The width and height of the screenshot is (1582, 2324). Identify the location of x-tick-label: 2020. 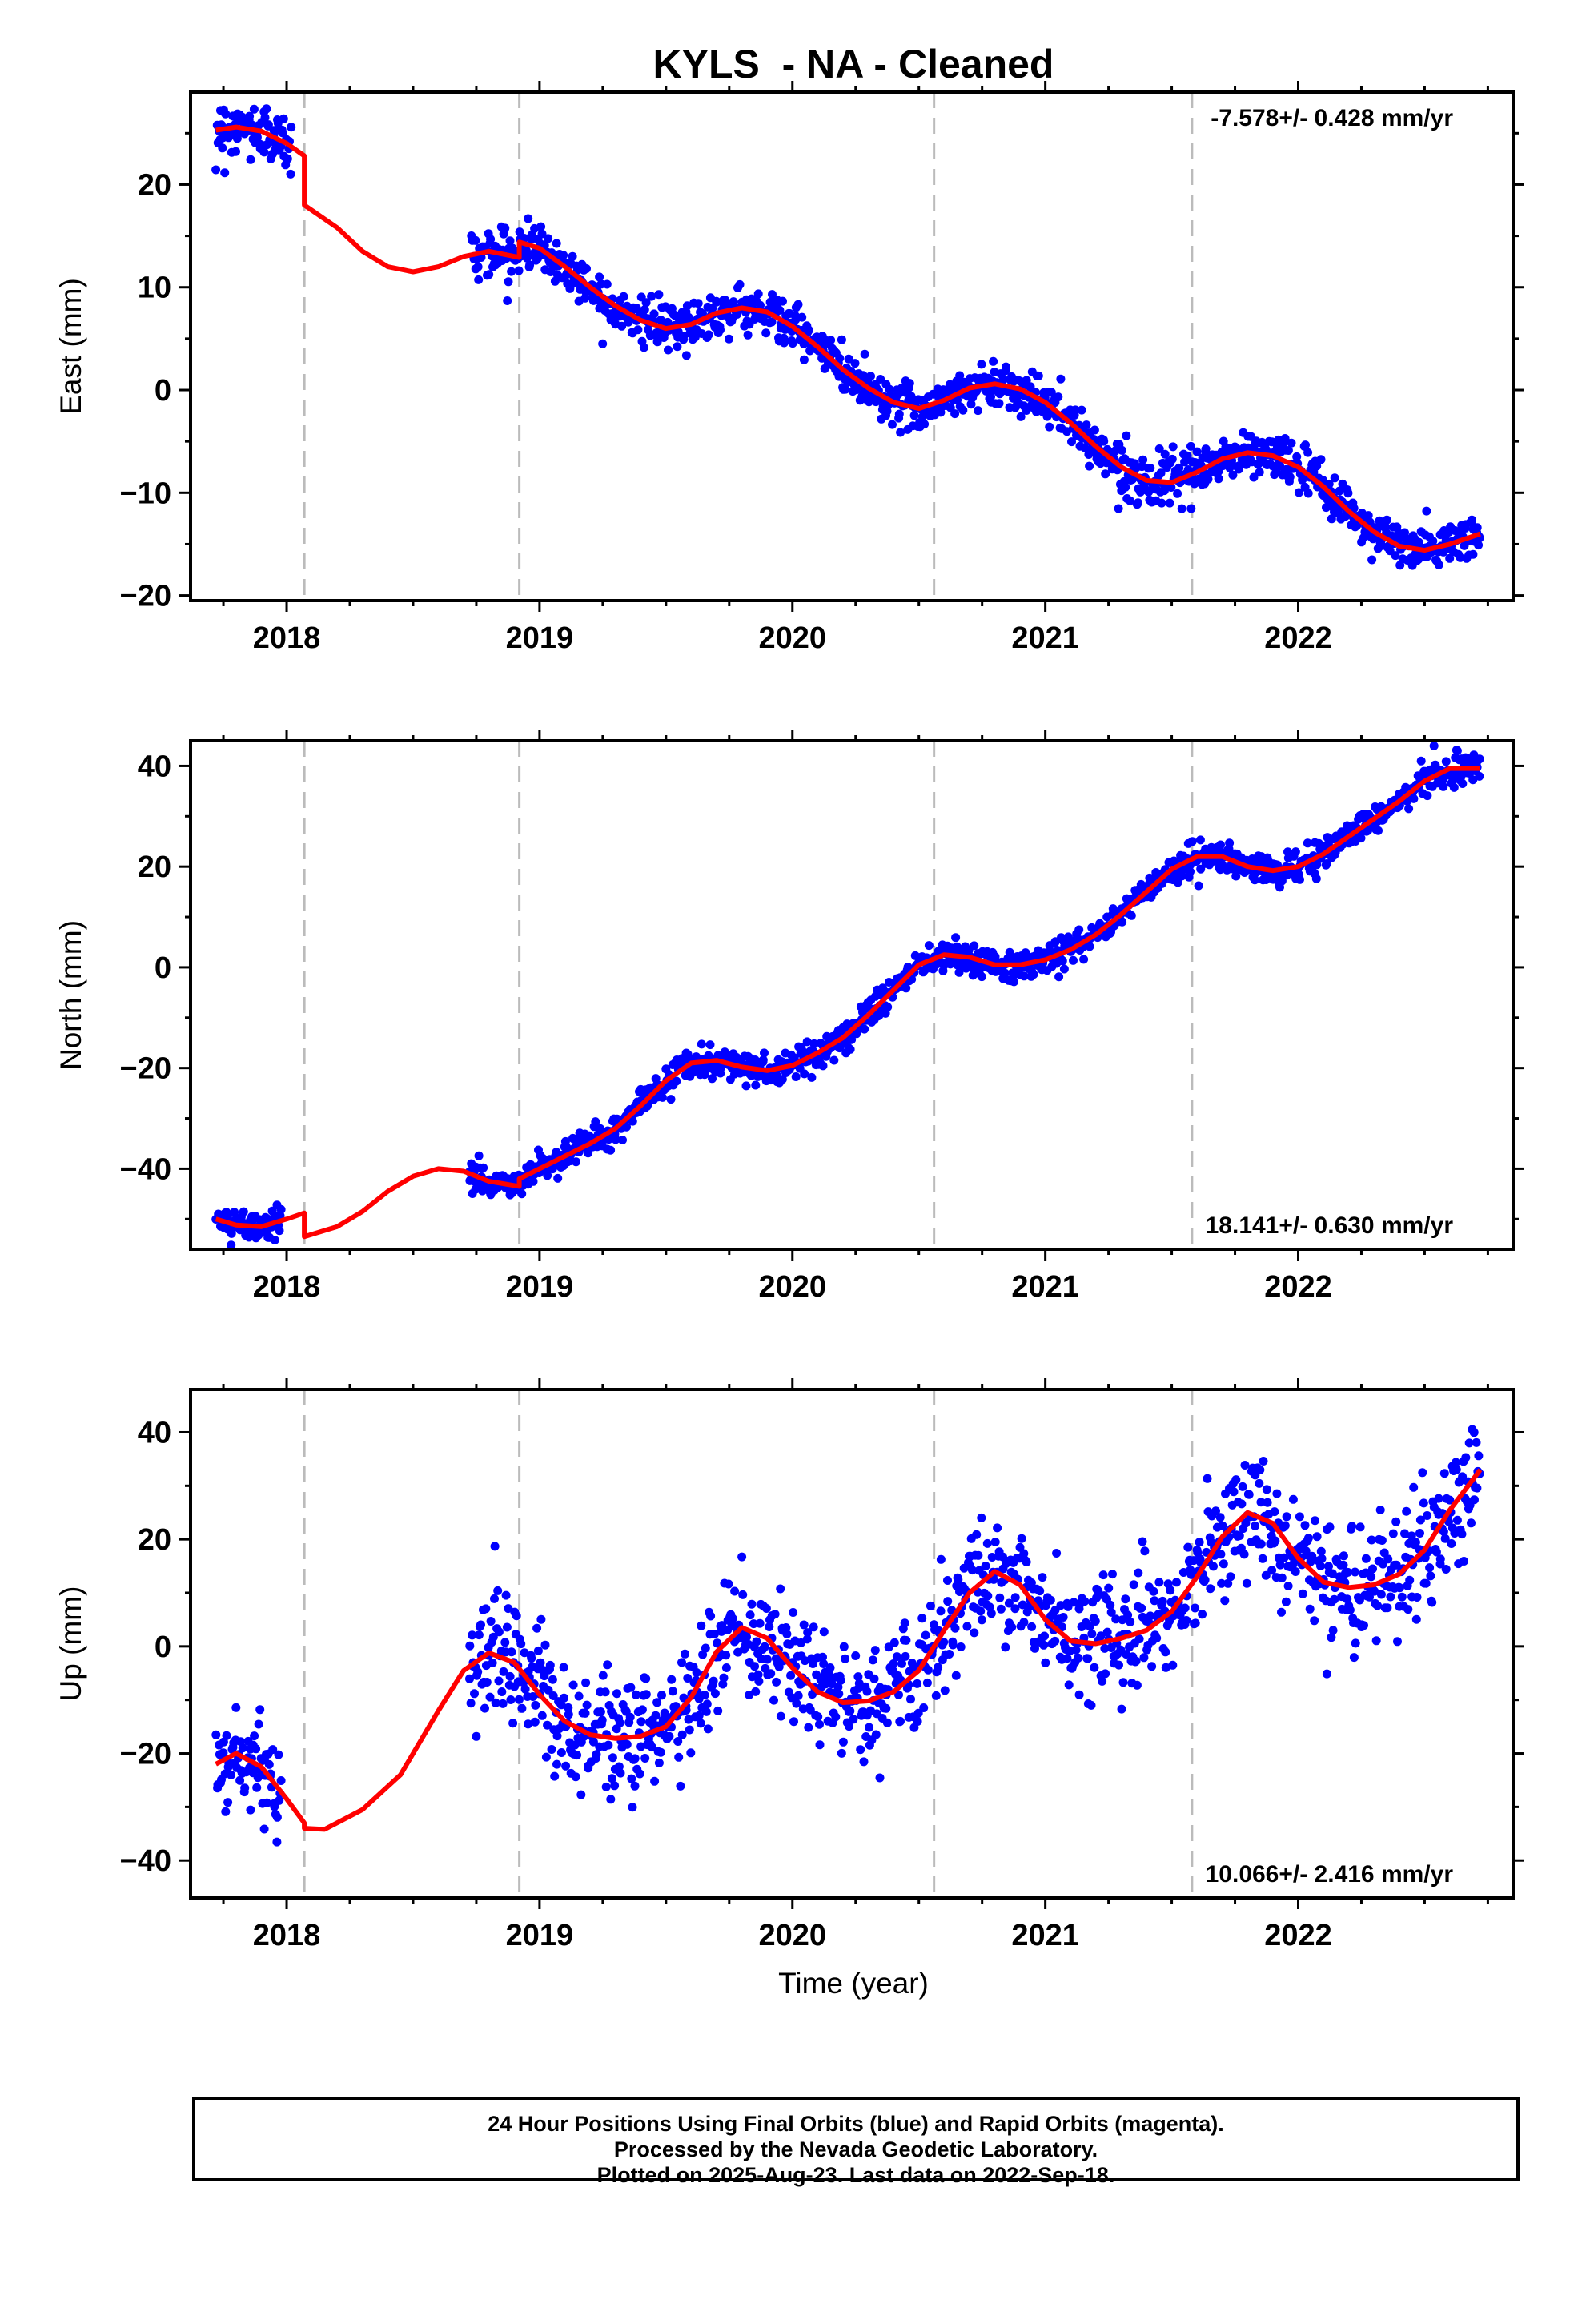
(792, 1287).